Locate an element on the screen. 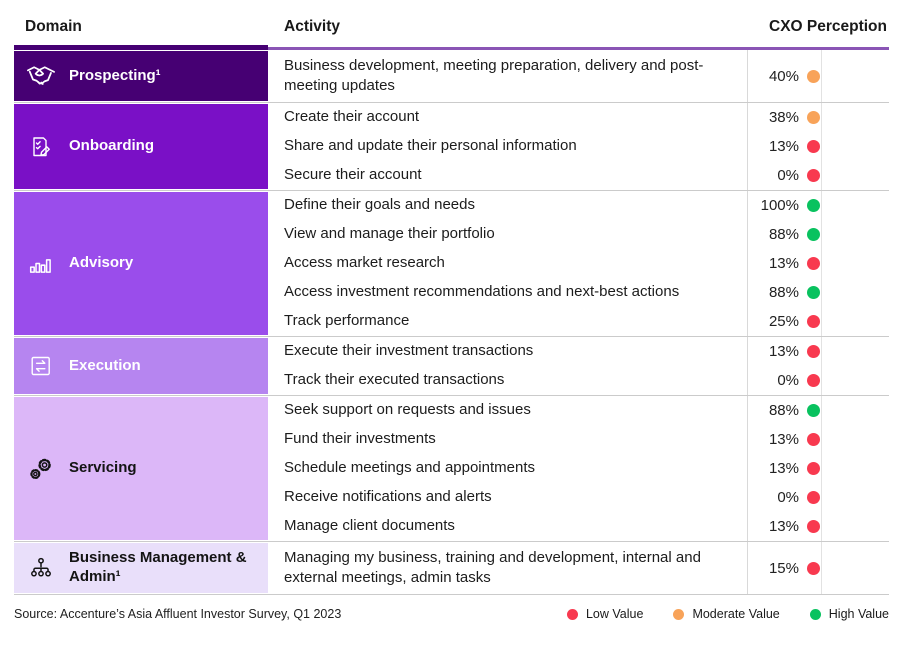 The width and height of the screenshot is (903, 646). org-chart-icon is located at coordinates (41, 568).